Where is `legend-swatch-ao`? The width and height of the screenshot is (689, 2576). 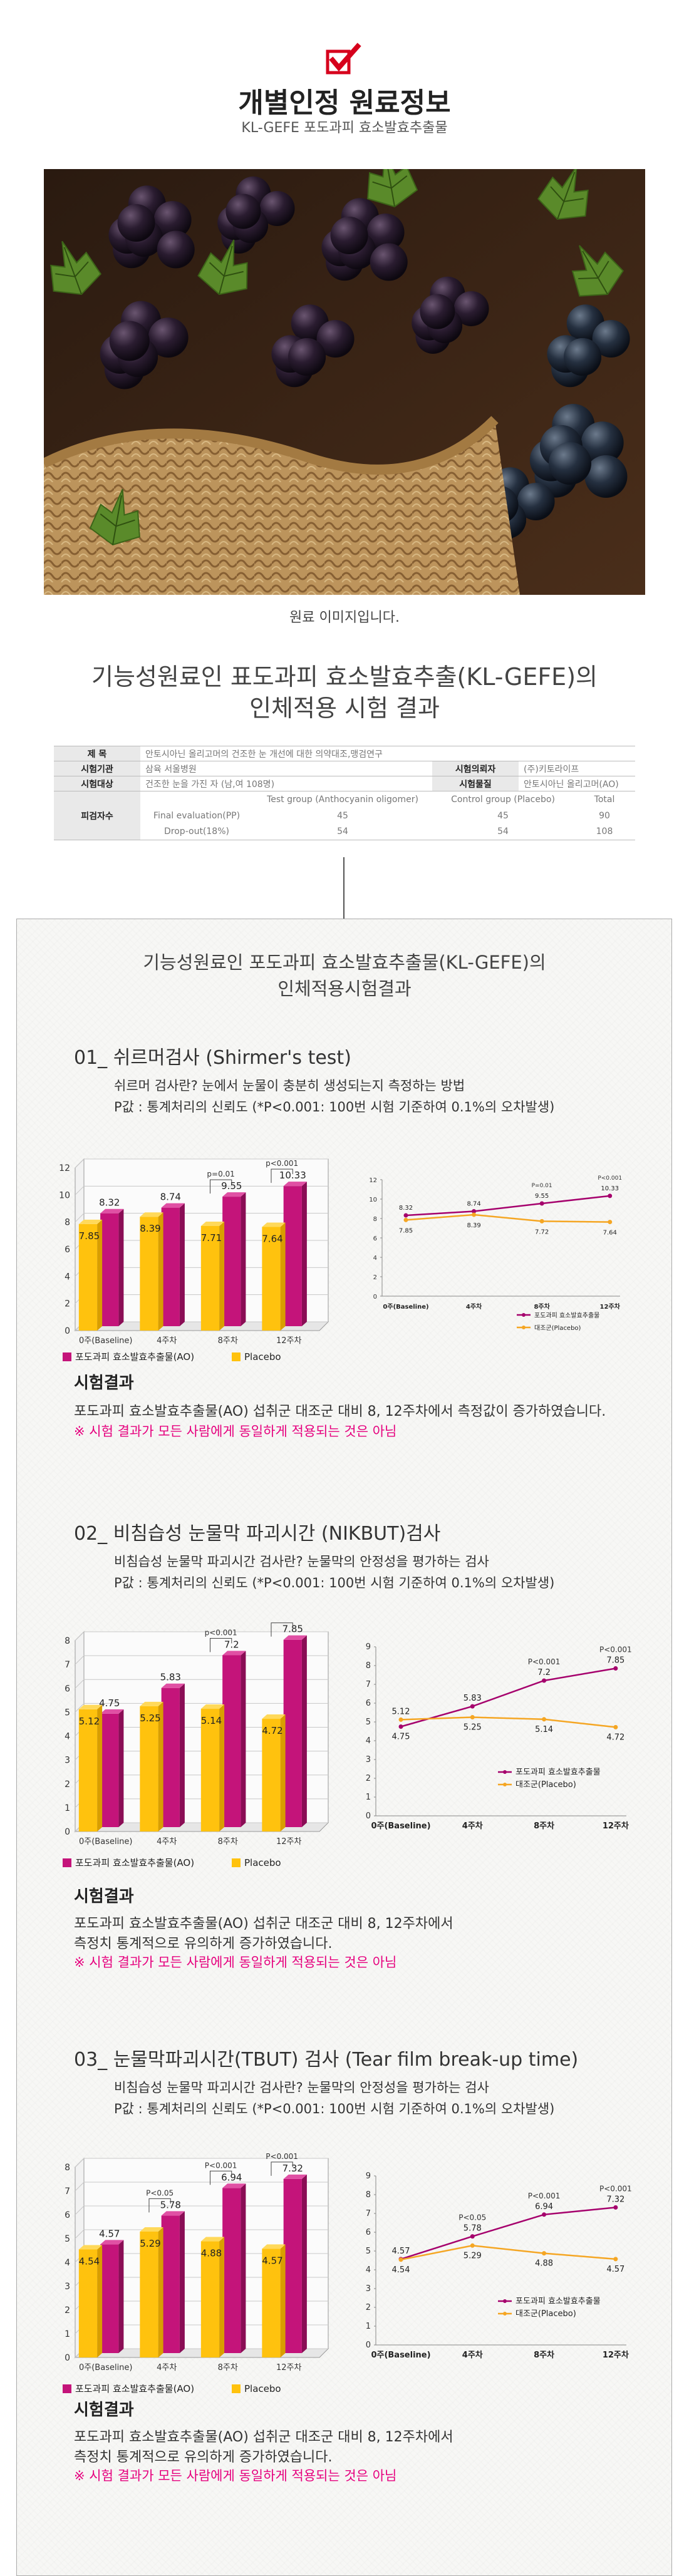
legend-swatch-ao is located at coordinates (67, 2389).